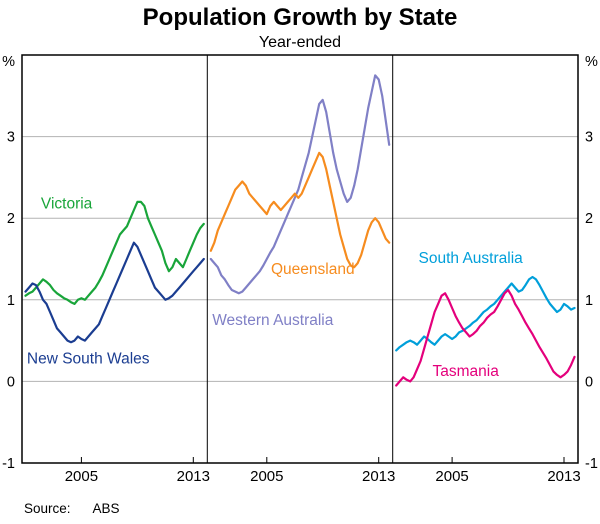  Describe the element at coordinates (300, 210) in the screenshot. I see `series-line-queensland` at that location.